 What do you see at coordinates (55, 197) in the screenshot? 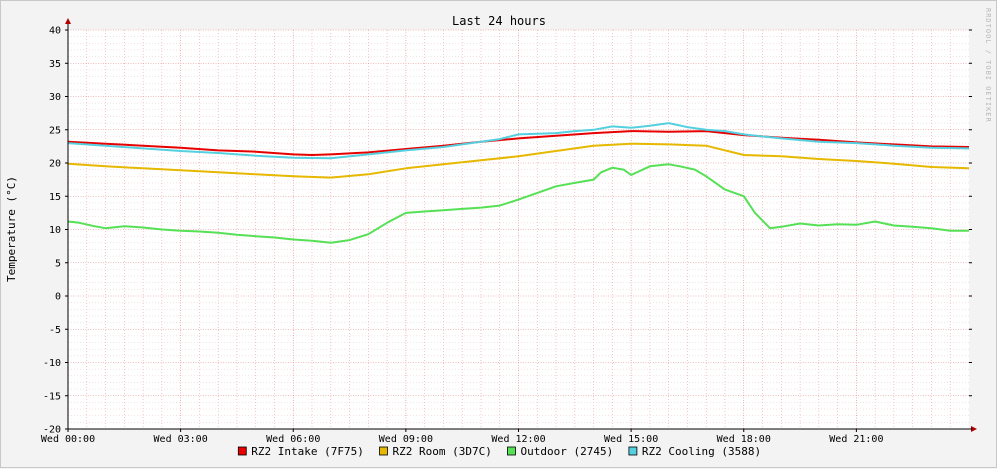
I see `y-tick-label: 15` at bounding box center [55, 197].